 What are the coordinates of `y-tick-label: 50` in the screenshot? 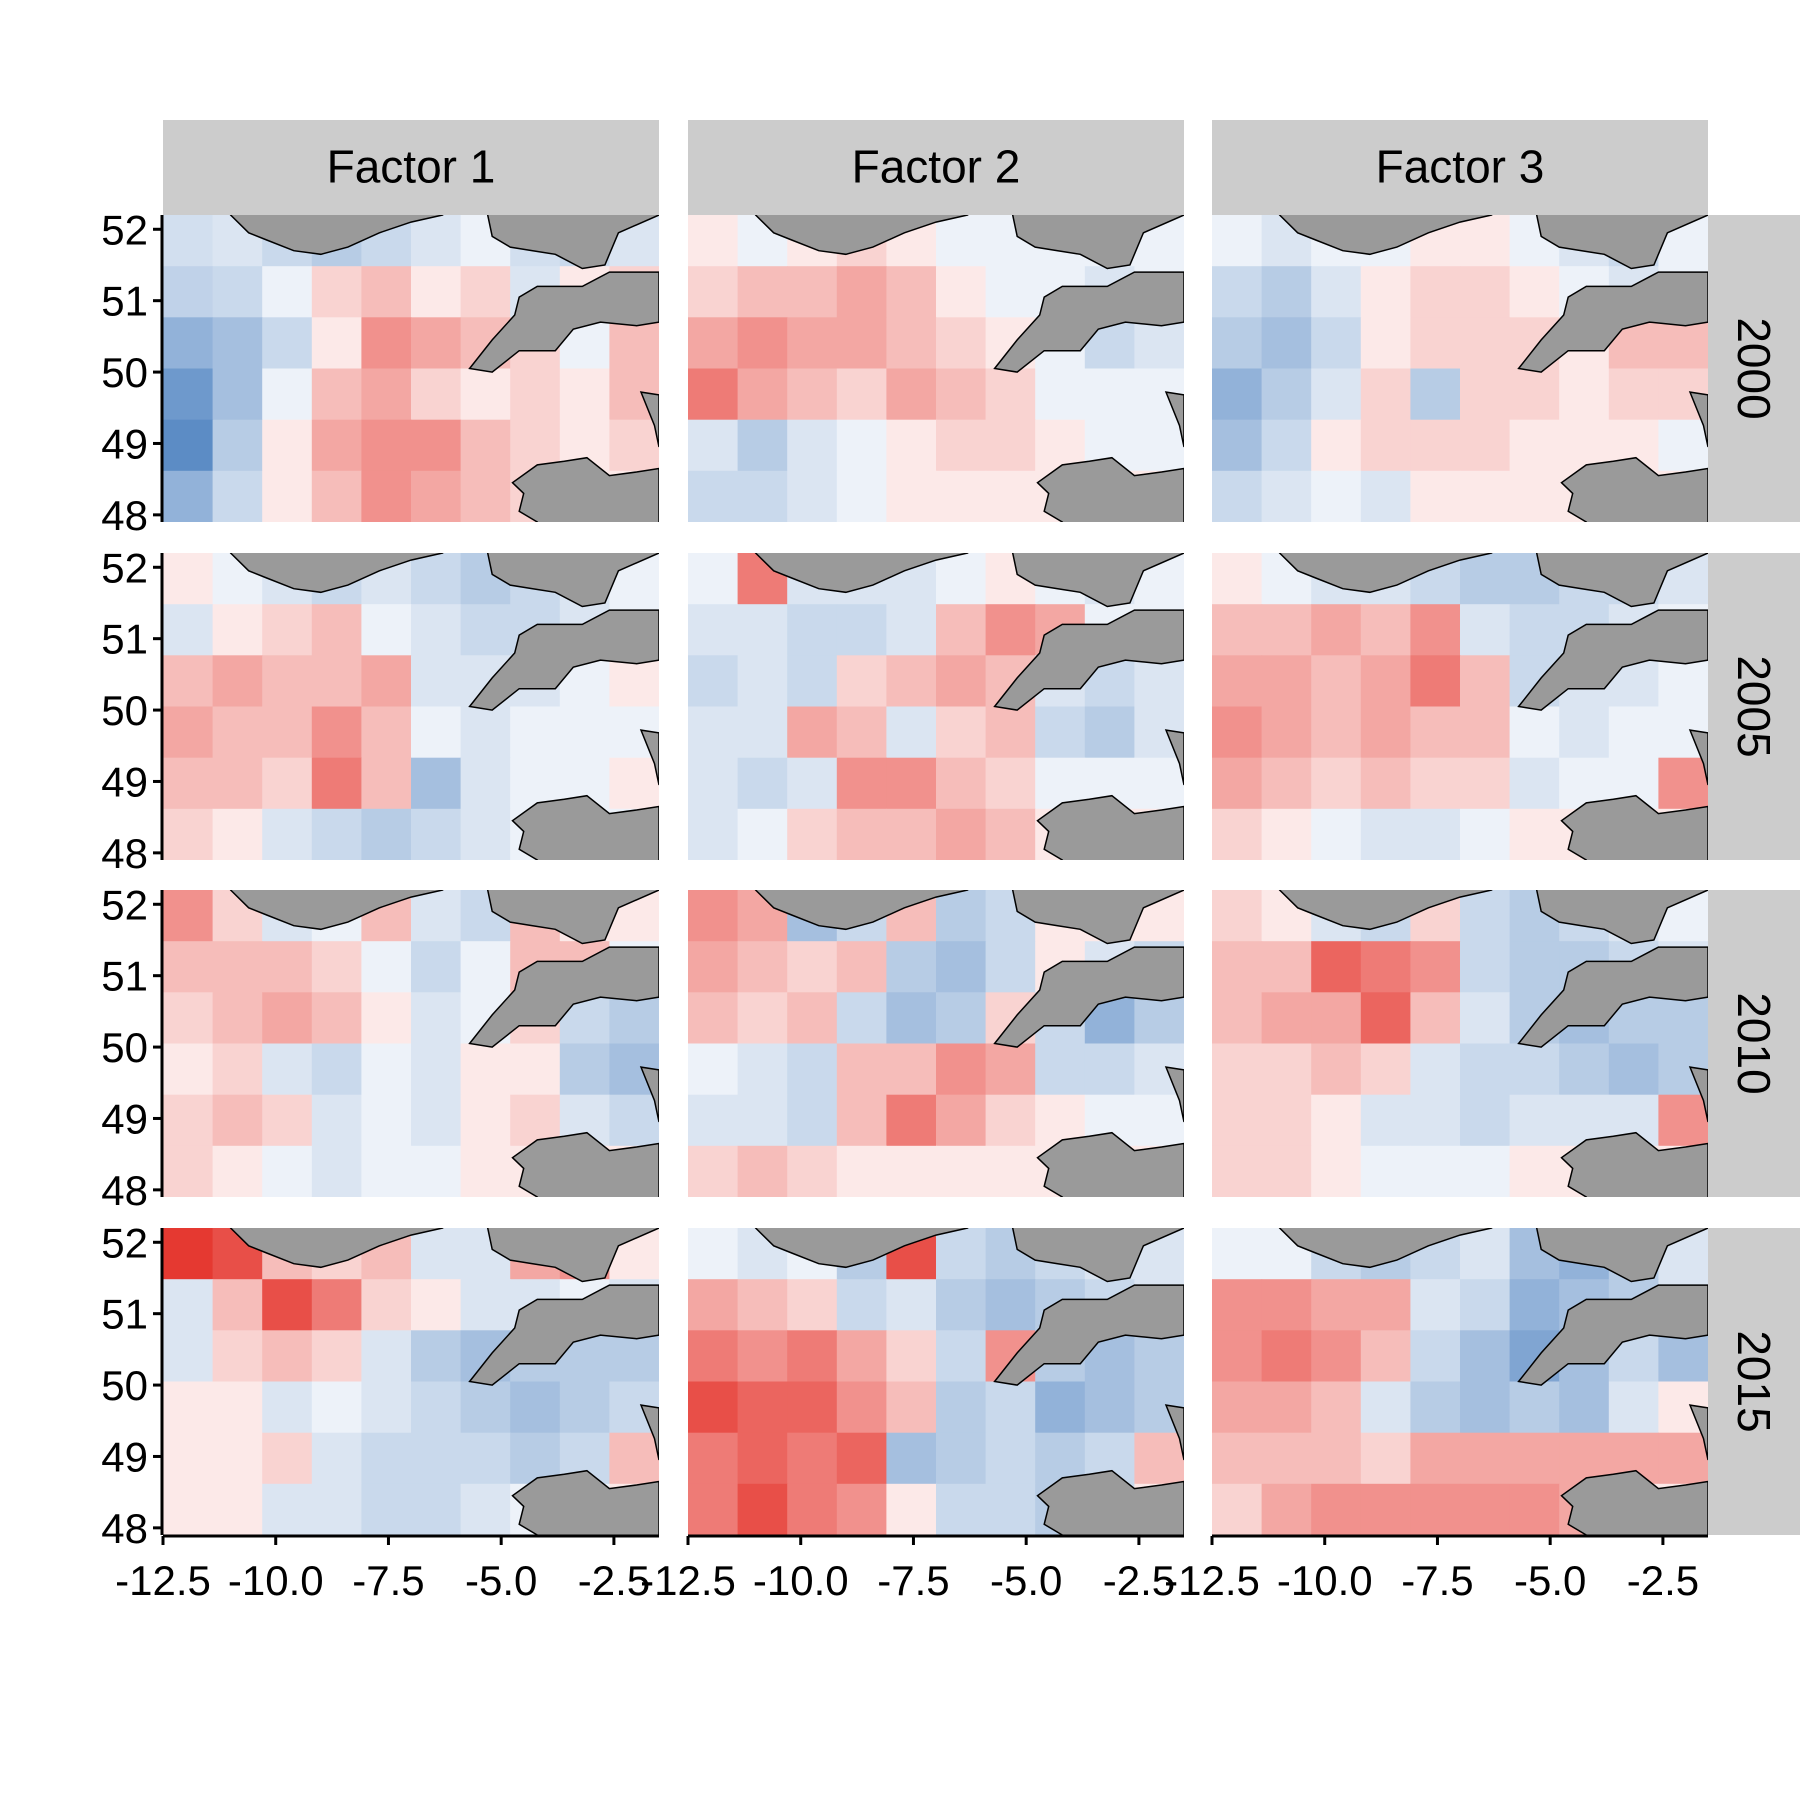 It's located at (124, 1385).